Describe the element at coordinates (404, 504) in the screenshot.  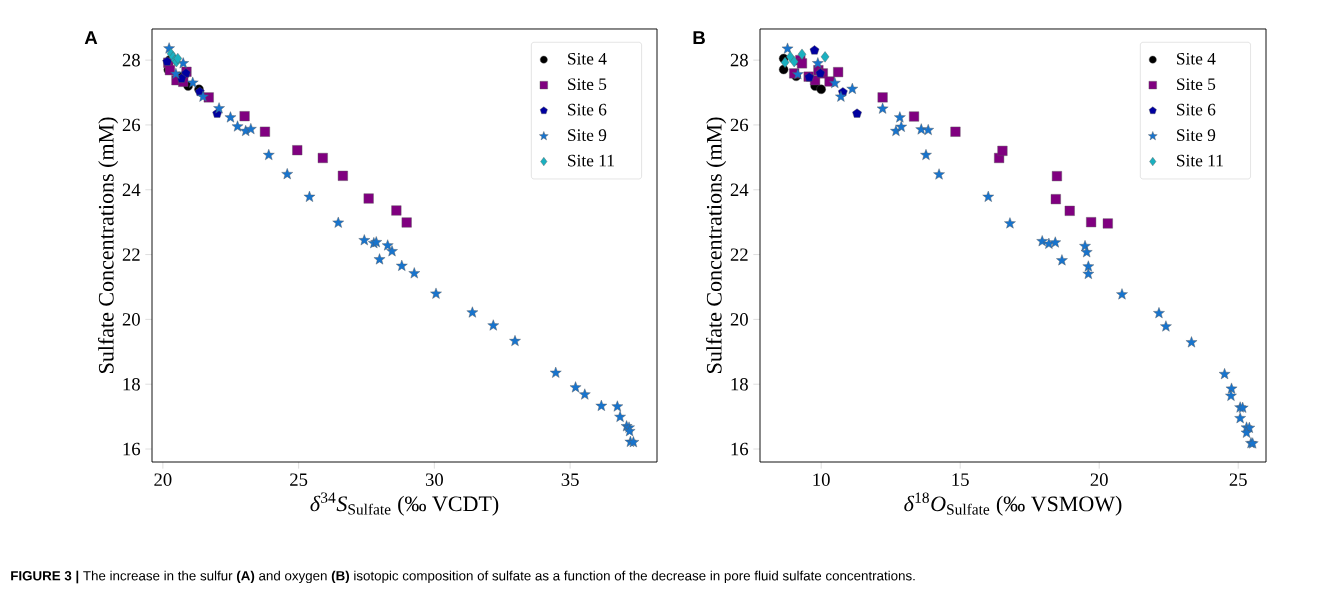
I see `x-axis-title: δ$^{34}$S$_{Sulfate}$ (‰ VCDT)` at that location.